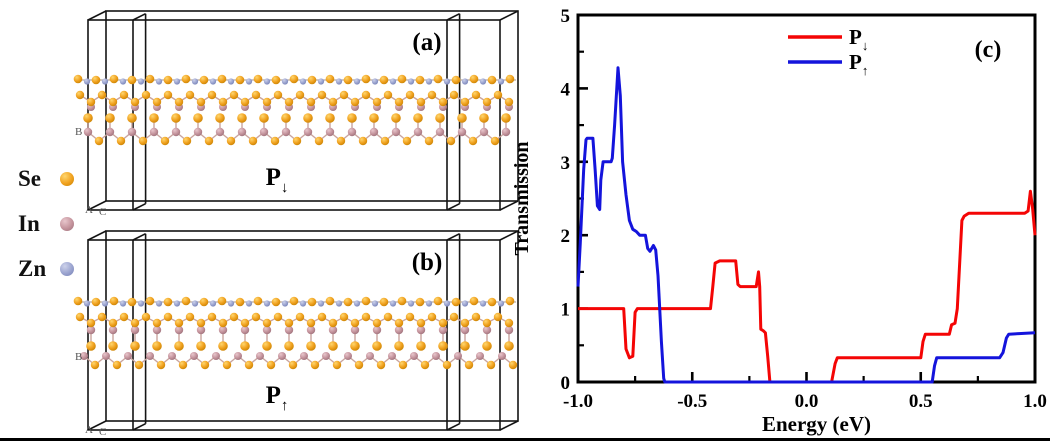 Image resolution: width=1050 pixels, height=445 pixels. What do you see at coordinates (67, 268) in the screenshot?
I see `zn-atom-icon` at bounding box center [67, 268].